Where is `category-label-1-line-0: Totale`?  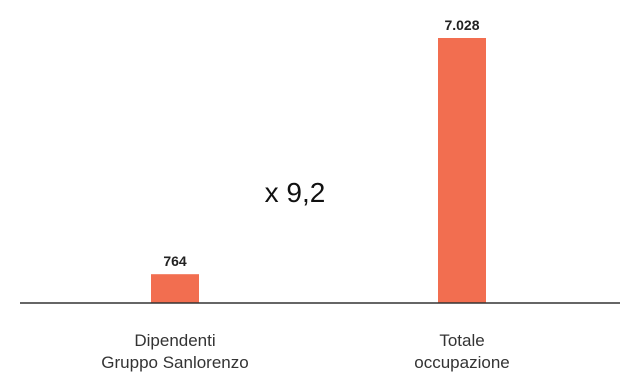
category-label-1-line-0: Totale is located at coordinates (461, 340).